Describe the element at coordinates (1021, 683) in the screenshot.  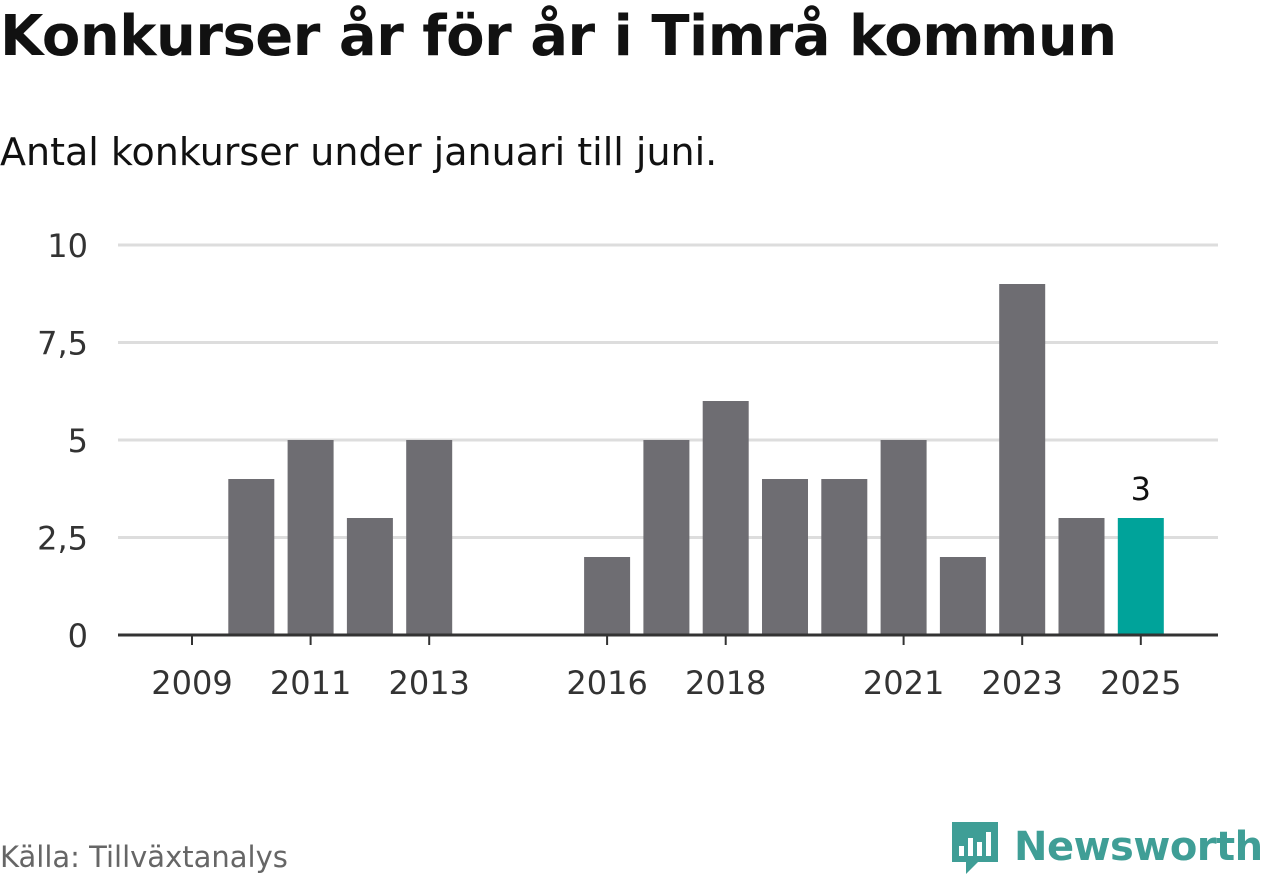
I see `x-tick-label: 2023` at that location.